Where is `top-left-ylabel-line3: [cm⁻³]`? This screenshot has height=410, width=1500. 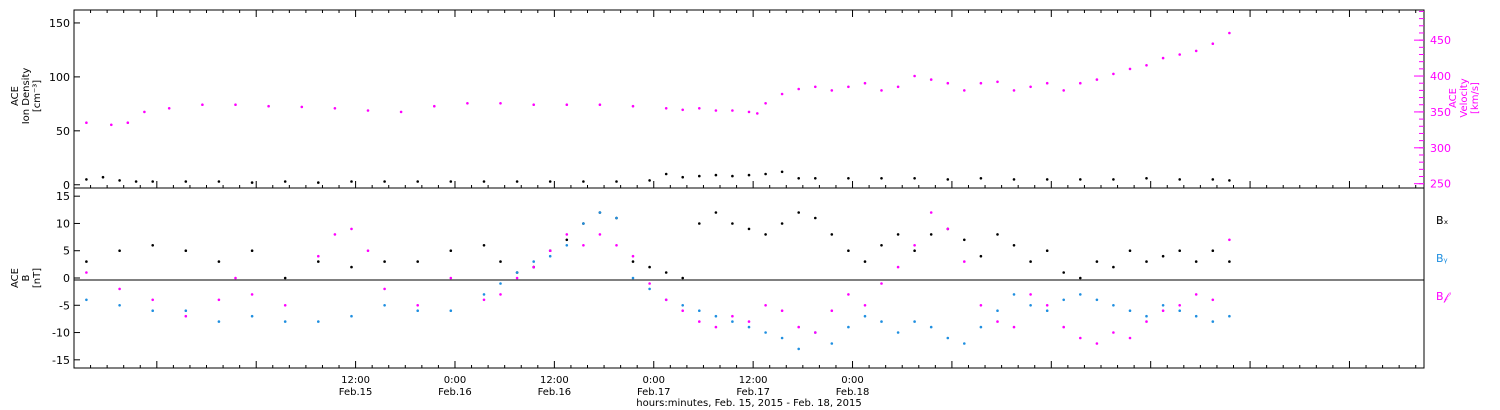 top-left-ylabel-line3: [cm⁻³] is located at coordinates (37, 96).